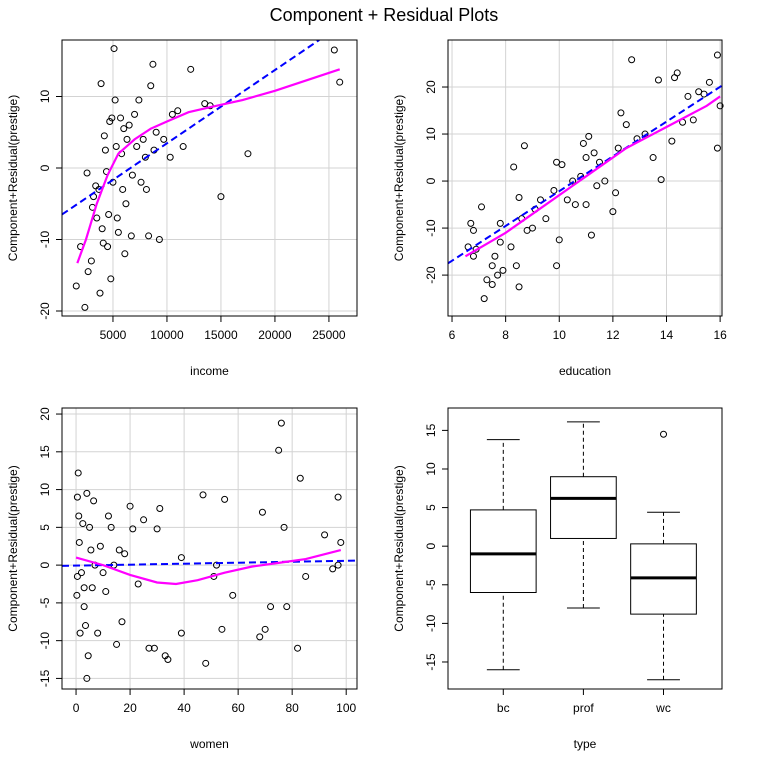 The width and height of the screenshot is (768, 768). Describe the element at coordinates (45, 452) in the screenshot. I see `y-tick-label: 15` at that location.